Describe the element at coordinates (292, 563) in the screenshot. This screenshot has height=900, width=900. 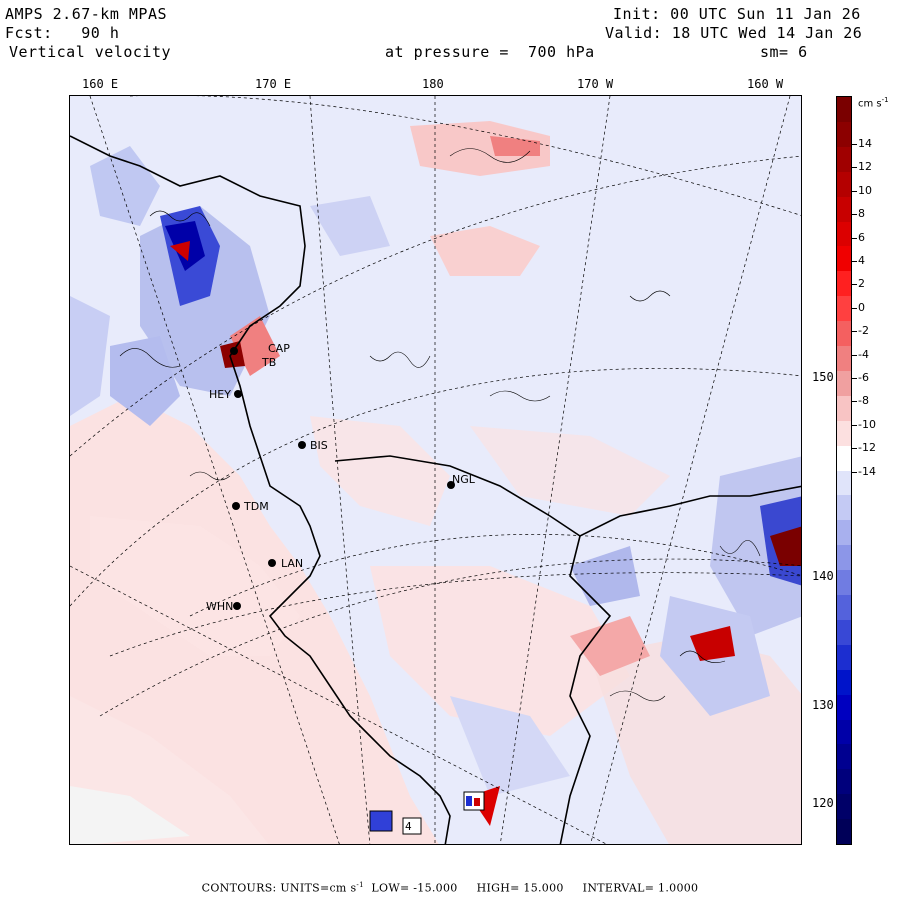
I see `station-label-lan: LAN` at that location.